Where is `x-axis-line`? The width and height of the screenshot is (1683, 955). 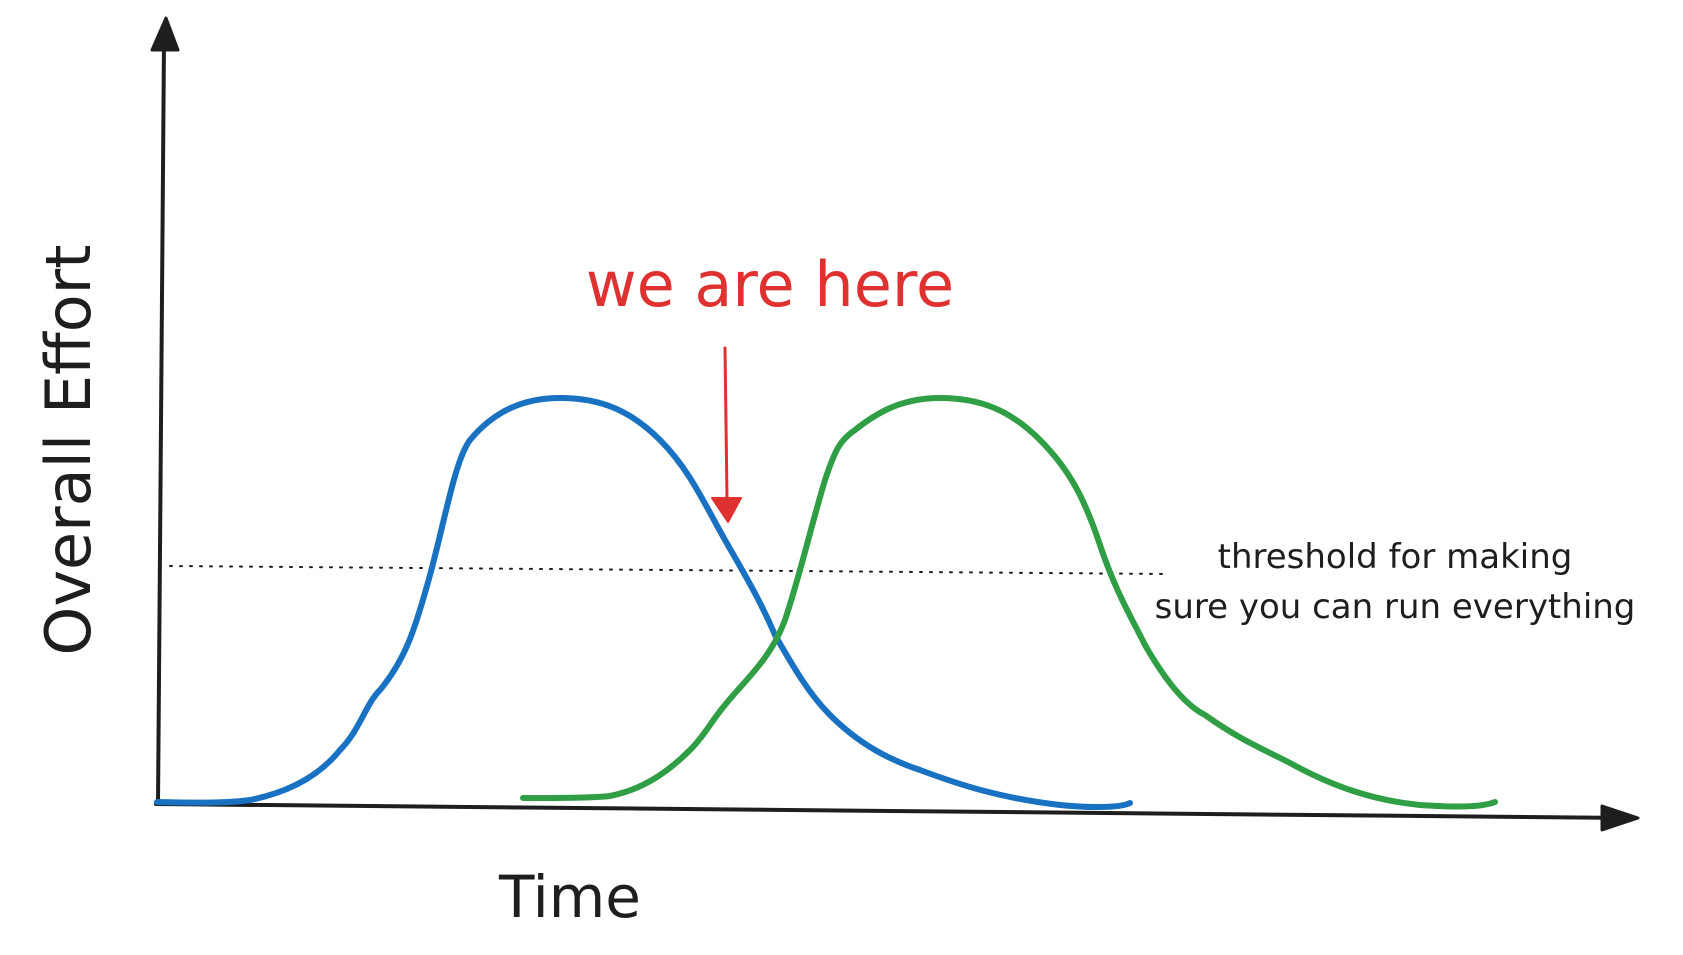
x-axis-line is located at coordinates (893, 811).